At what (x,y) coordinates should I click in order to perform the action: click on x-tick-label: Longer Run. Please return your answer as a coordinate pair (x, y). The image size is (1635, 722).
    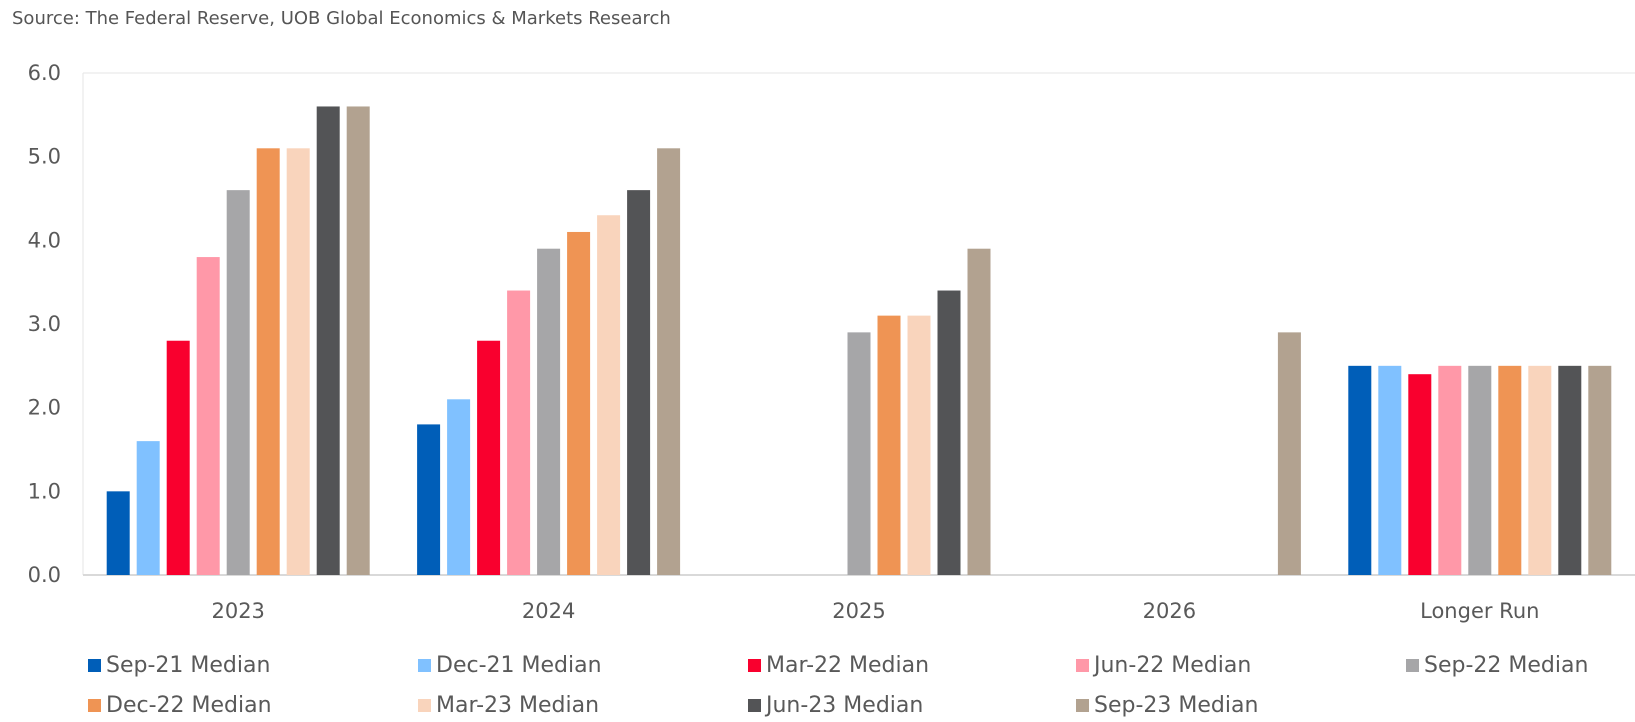
    Looking at the image, I should click on (1479, 611).